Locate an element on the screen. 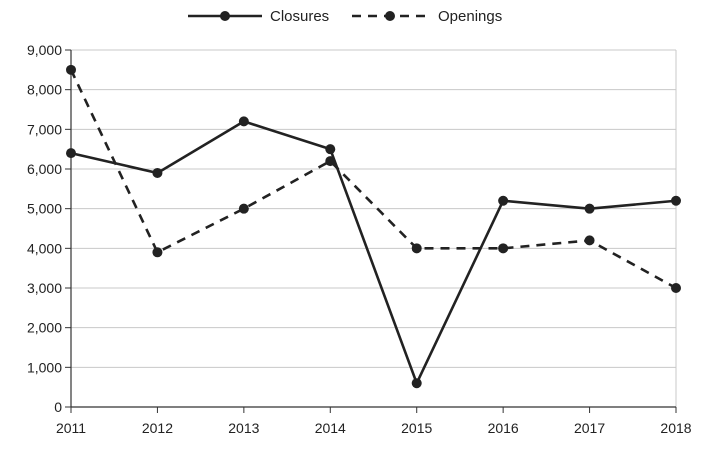 This screenshot has height=456, width=704. y-tick-label: 7,000 is located at coordinates (44, 129).